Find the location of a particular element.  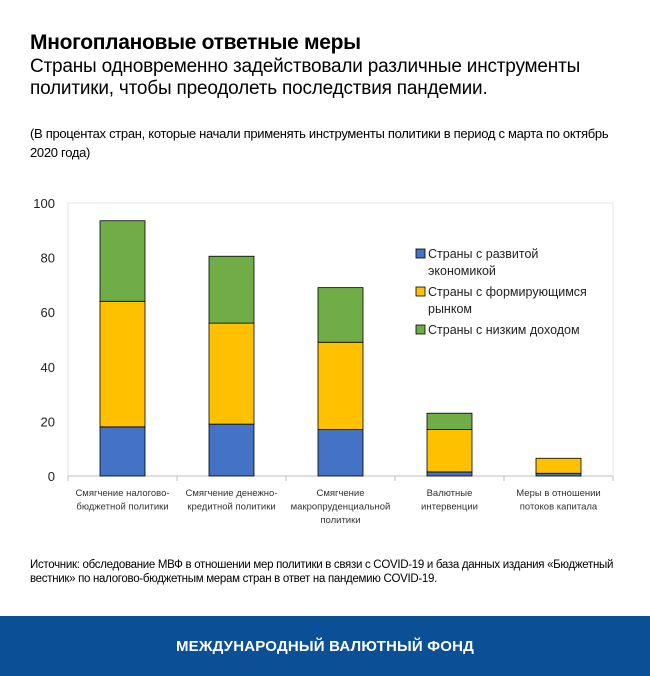

x-category-label: Смягчение is located at coordinates (340, 493).